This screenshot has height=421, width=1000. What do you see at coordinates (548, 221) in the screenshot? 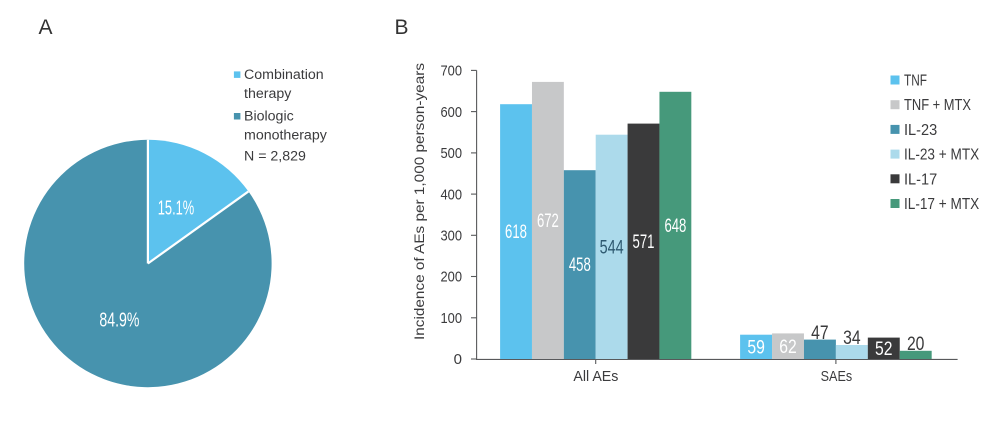
I see `svg-text: 672` at bounding box center [548, 221].